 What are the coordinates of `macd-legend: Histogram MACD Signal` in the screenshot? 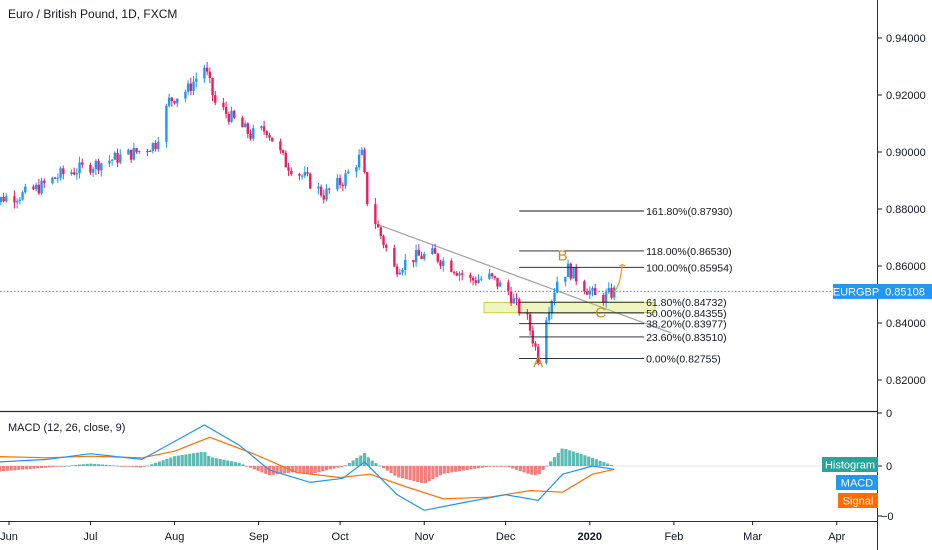 It's located at (850, 482).